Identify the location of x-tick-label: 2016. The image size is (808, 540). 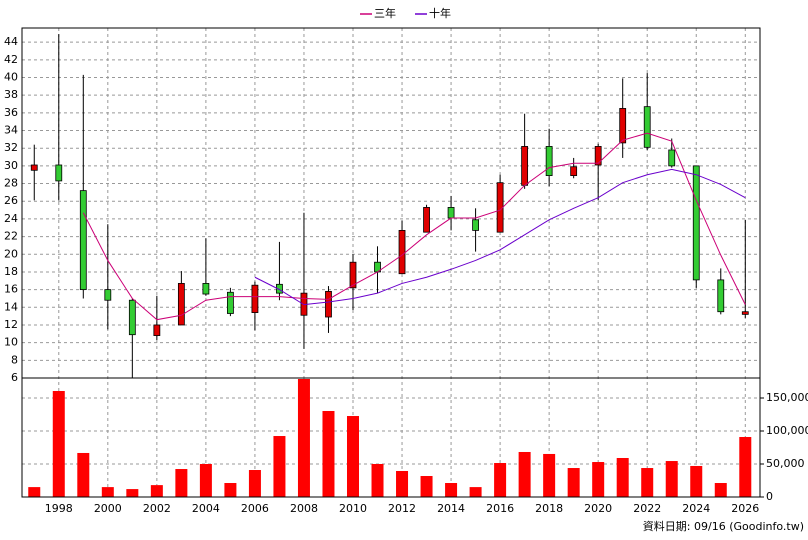
(500, 508).